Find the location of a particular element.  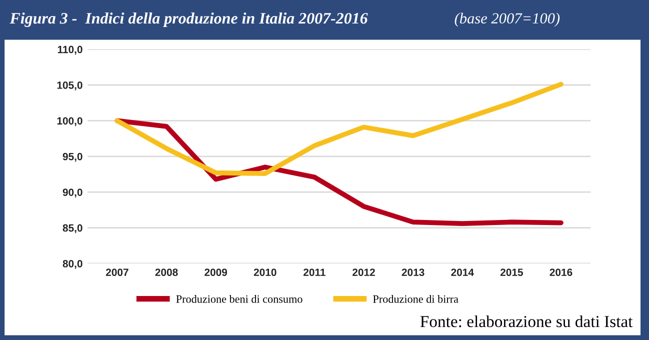

y-tick-label: 80,0 is located at coordinates (72, 264).